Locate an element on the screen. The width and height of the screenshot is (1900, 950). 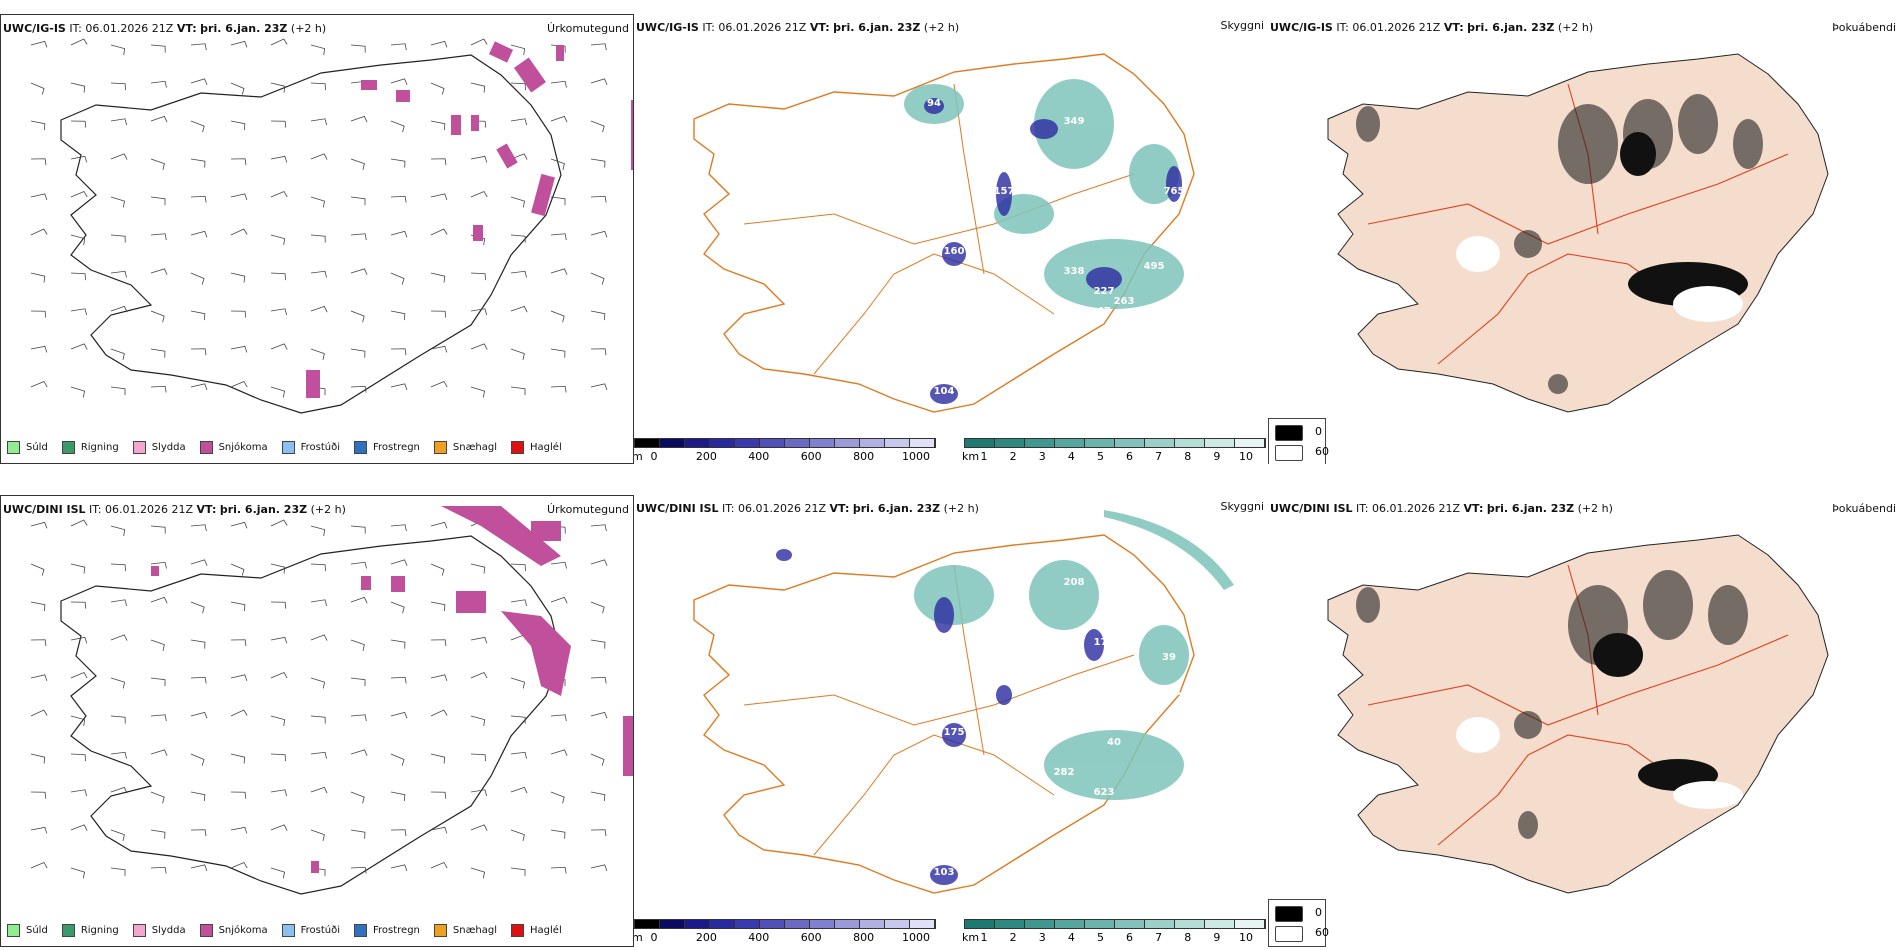
panel-title: Úrkomutegund is located at coordinates (588, 509).